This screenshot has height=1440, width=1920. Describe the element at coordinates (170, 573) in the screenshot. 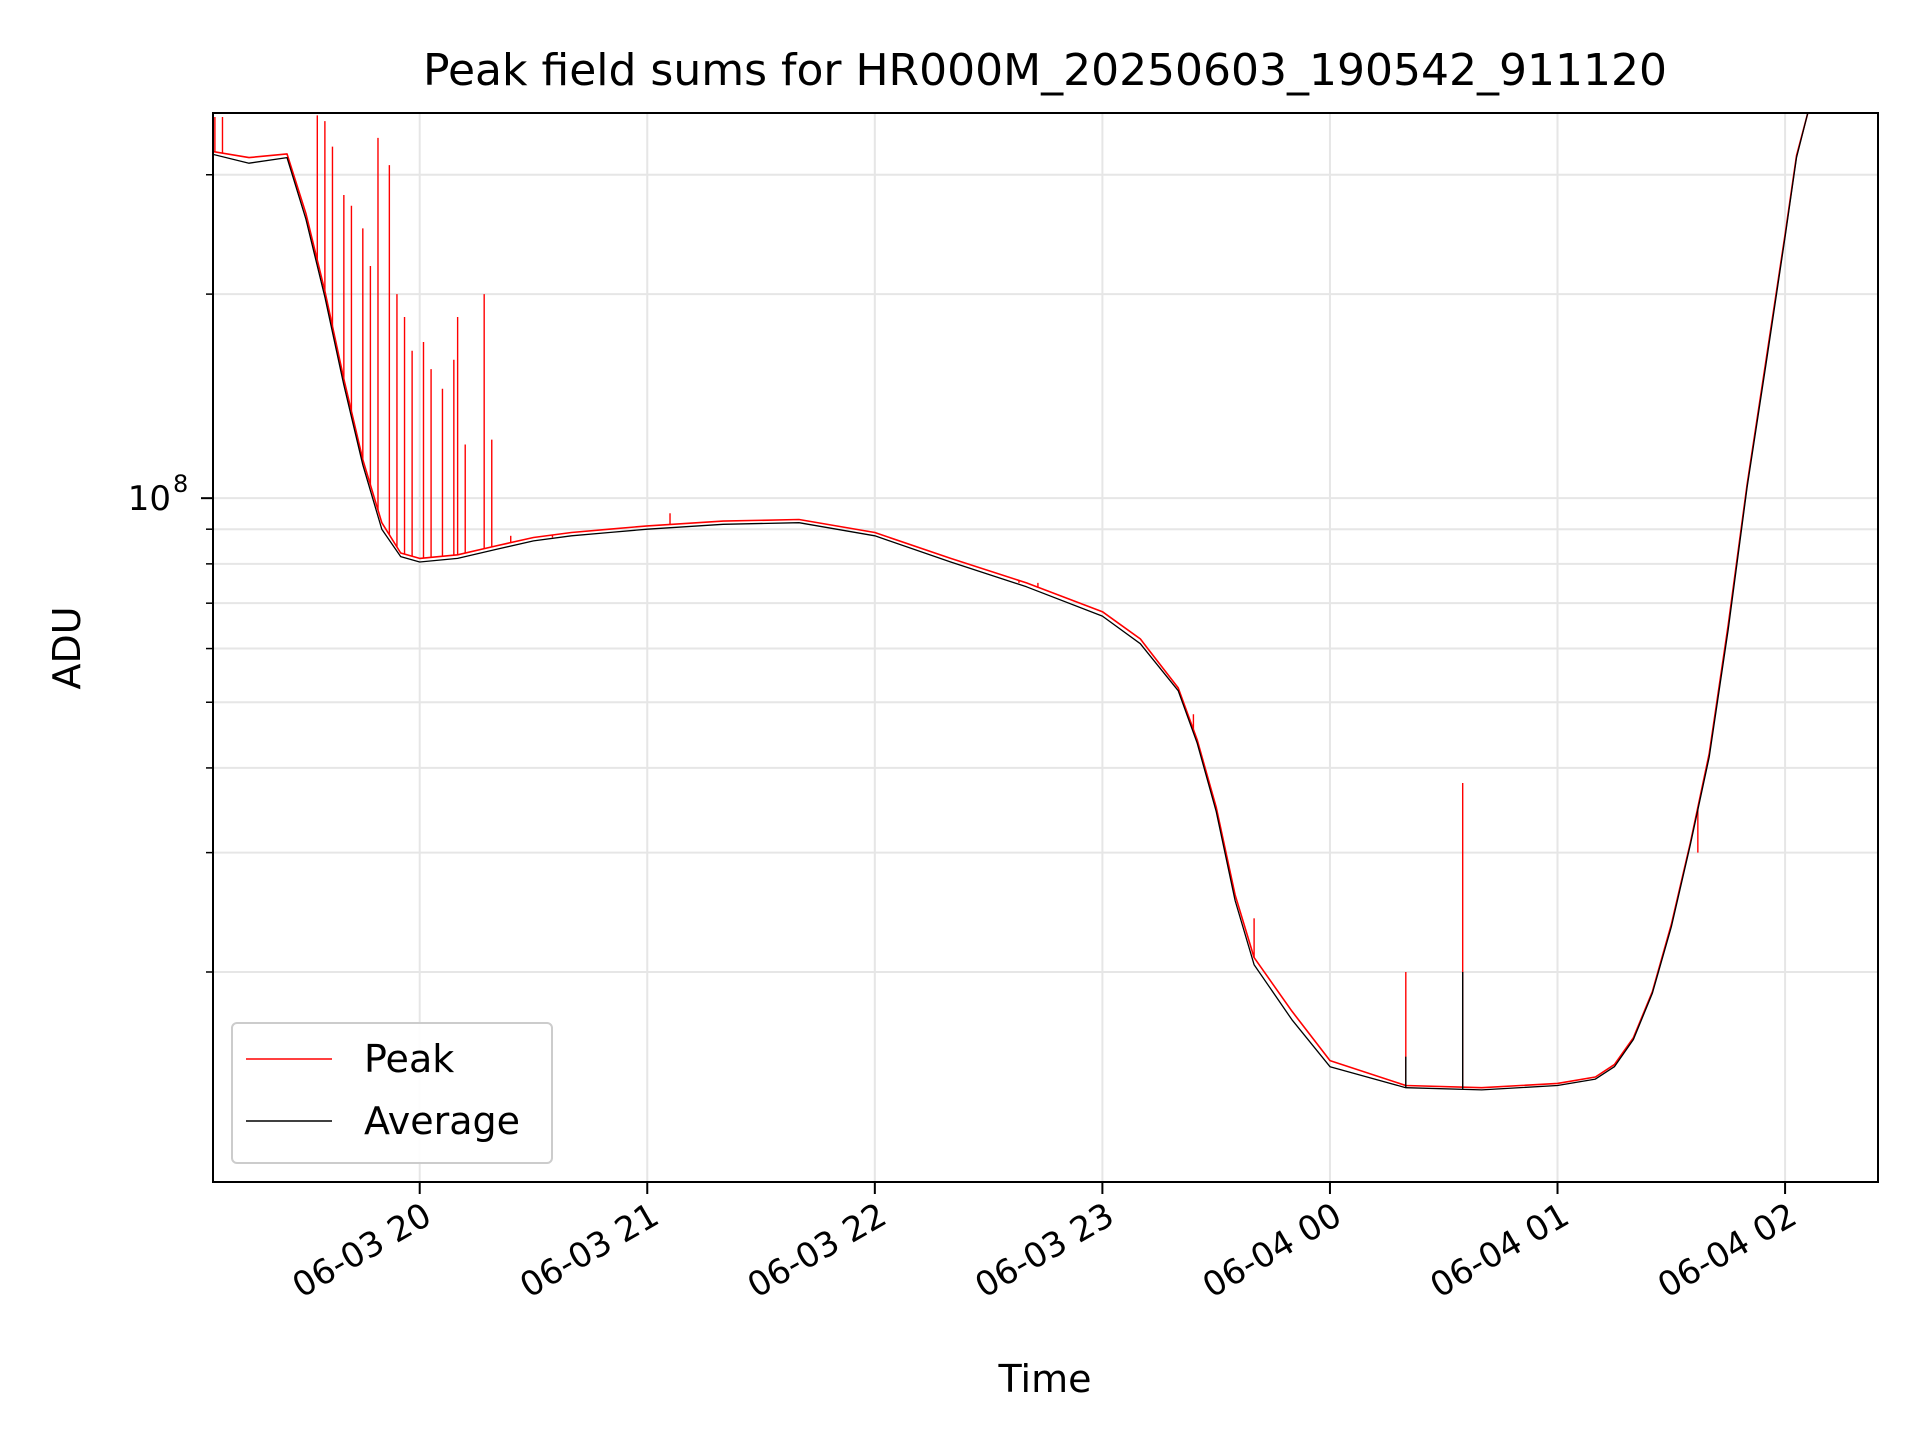

I see `y-axis: 10 8` at that location.